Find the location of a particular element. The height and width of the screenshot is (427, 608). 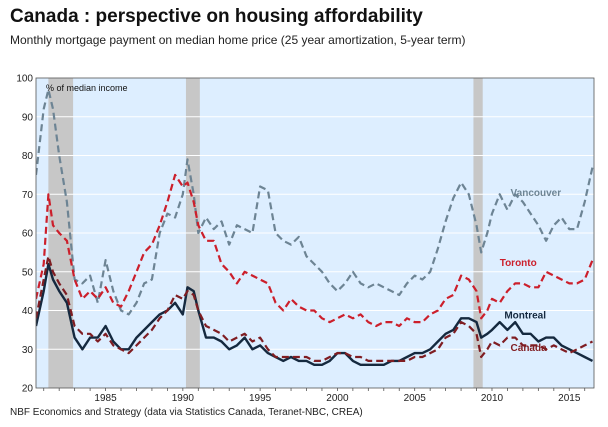

series-label-canada: Canada is located at coordinates (529, 348).